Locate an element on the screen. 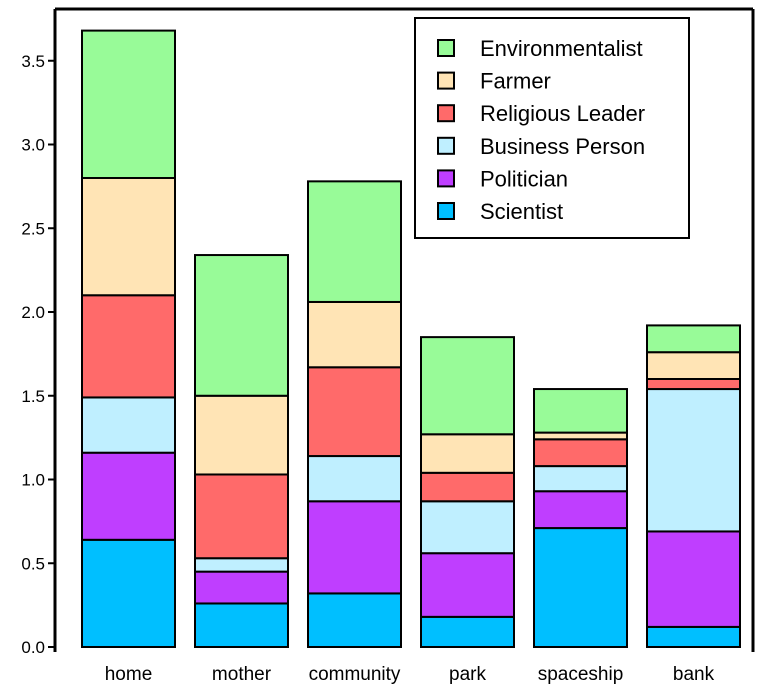 The width and height of the screenshot is (757, 687). bar-segment-spaceship-religious-leader is located at coordinates (580, 453).